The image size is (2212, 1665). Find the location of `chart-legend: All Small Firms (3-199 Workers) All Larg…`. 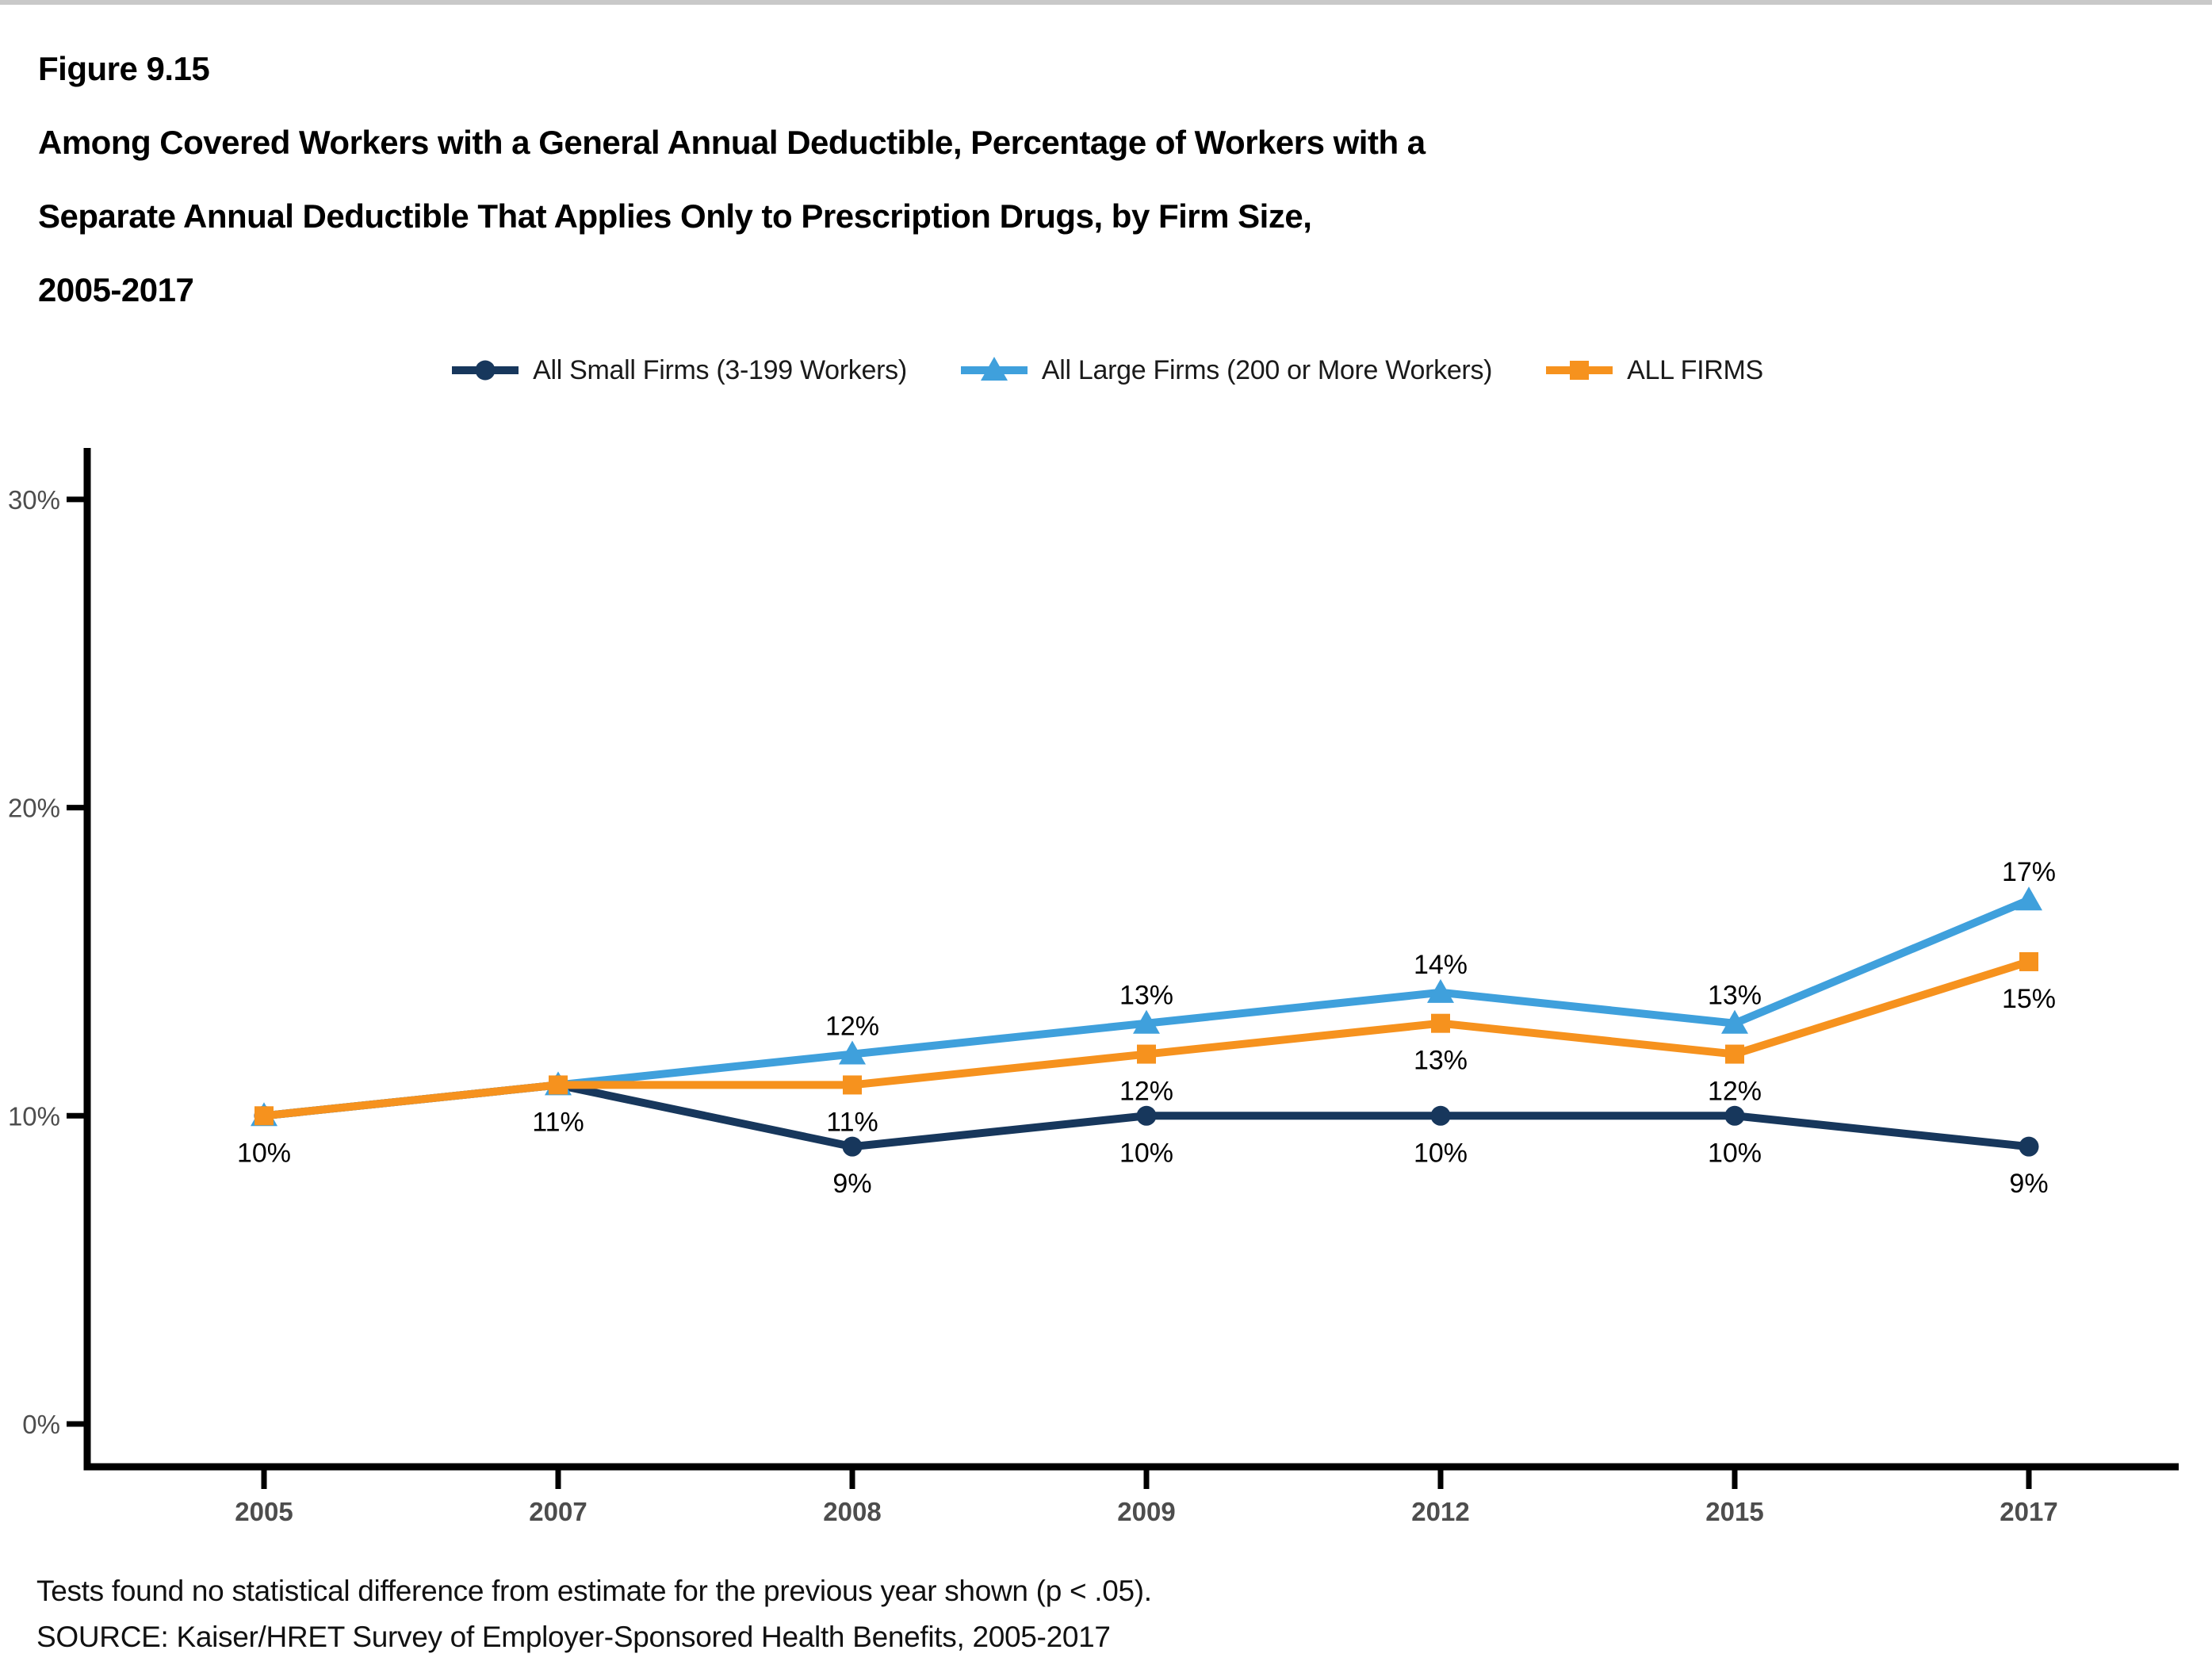

chart-legend: All Small Firms (3-199 Workers) All Larg… is located at coordinates (1106, 370).